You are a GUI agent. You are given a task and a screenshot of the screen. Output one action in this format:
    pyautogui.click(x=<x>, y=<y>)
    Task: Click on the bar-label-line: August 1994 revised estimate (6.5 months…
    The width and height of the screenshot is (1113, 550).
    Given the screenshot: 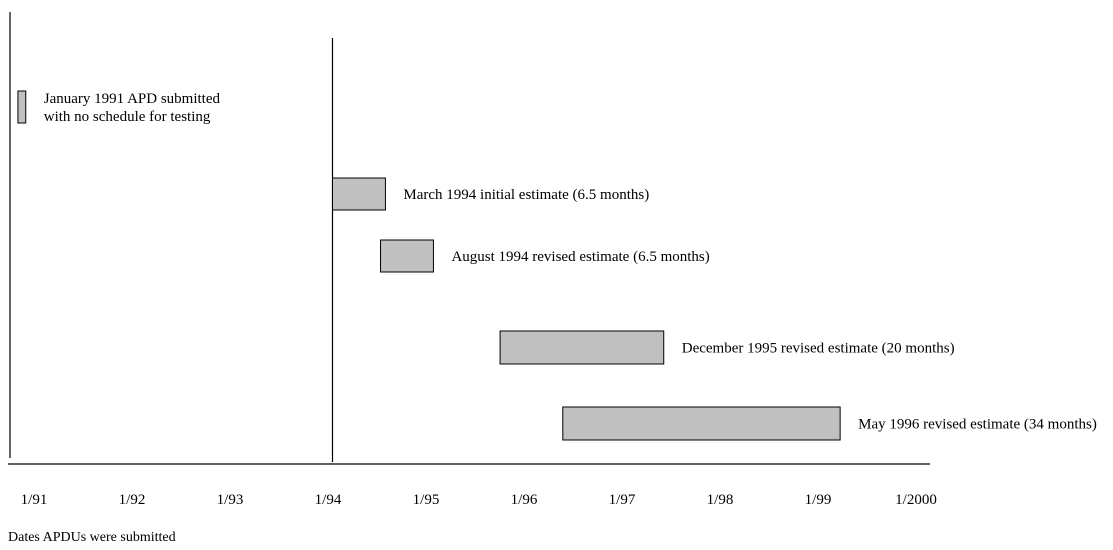 What is the action you would take?
    pyautogui.click(x=580, y=257)
    